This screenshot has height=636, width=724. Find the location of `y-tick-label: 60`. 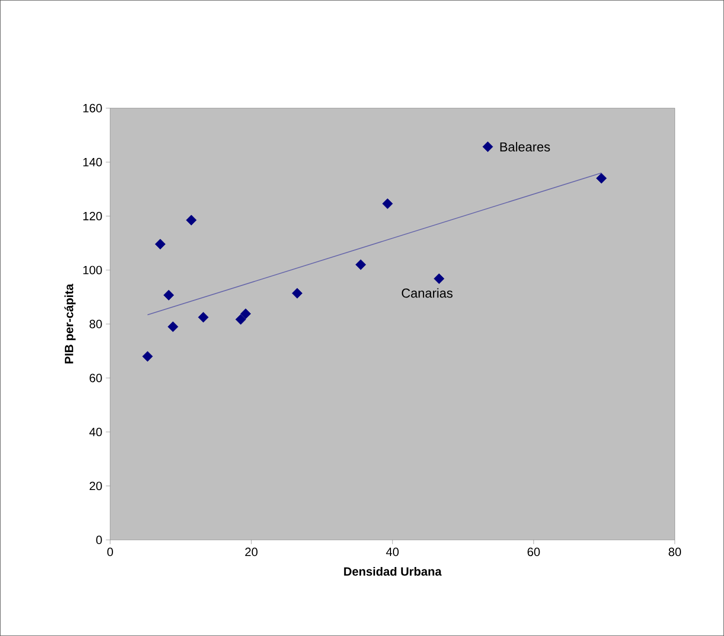

y-tick-label: 60 is located at coordinates (96, 378).